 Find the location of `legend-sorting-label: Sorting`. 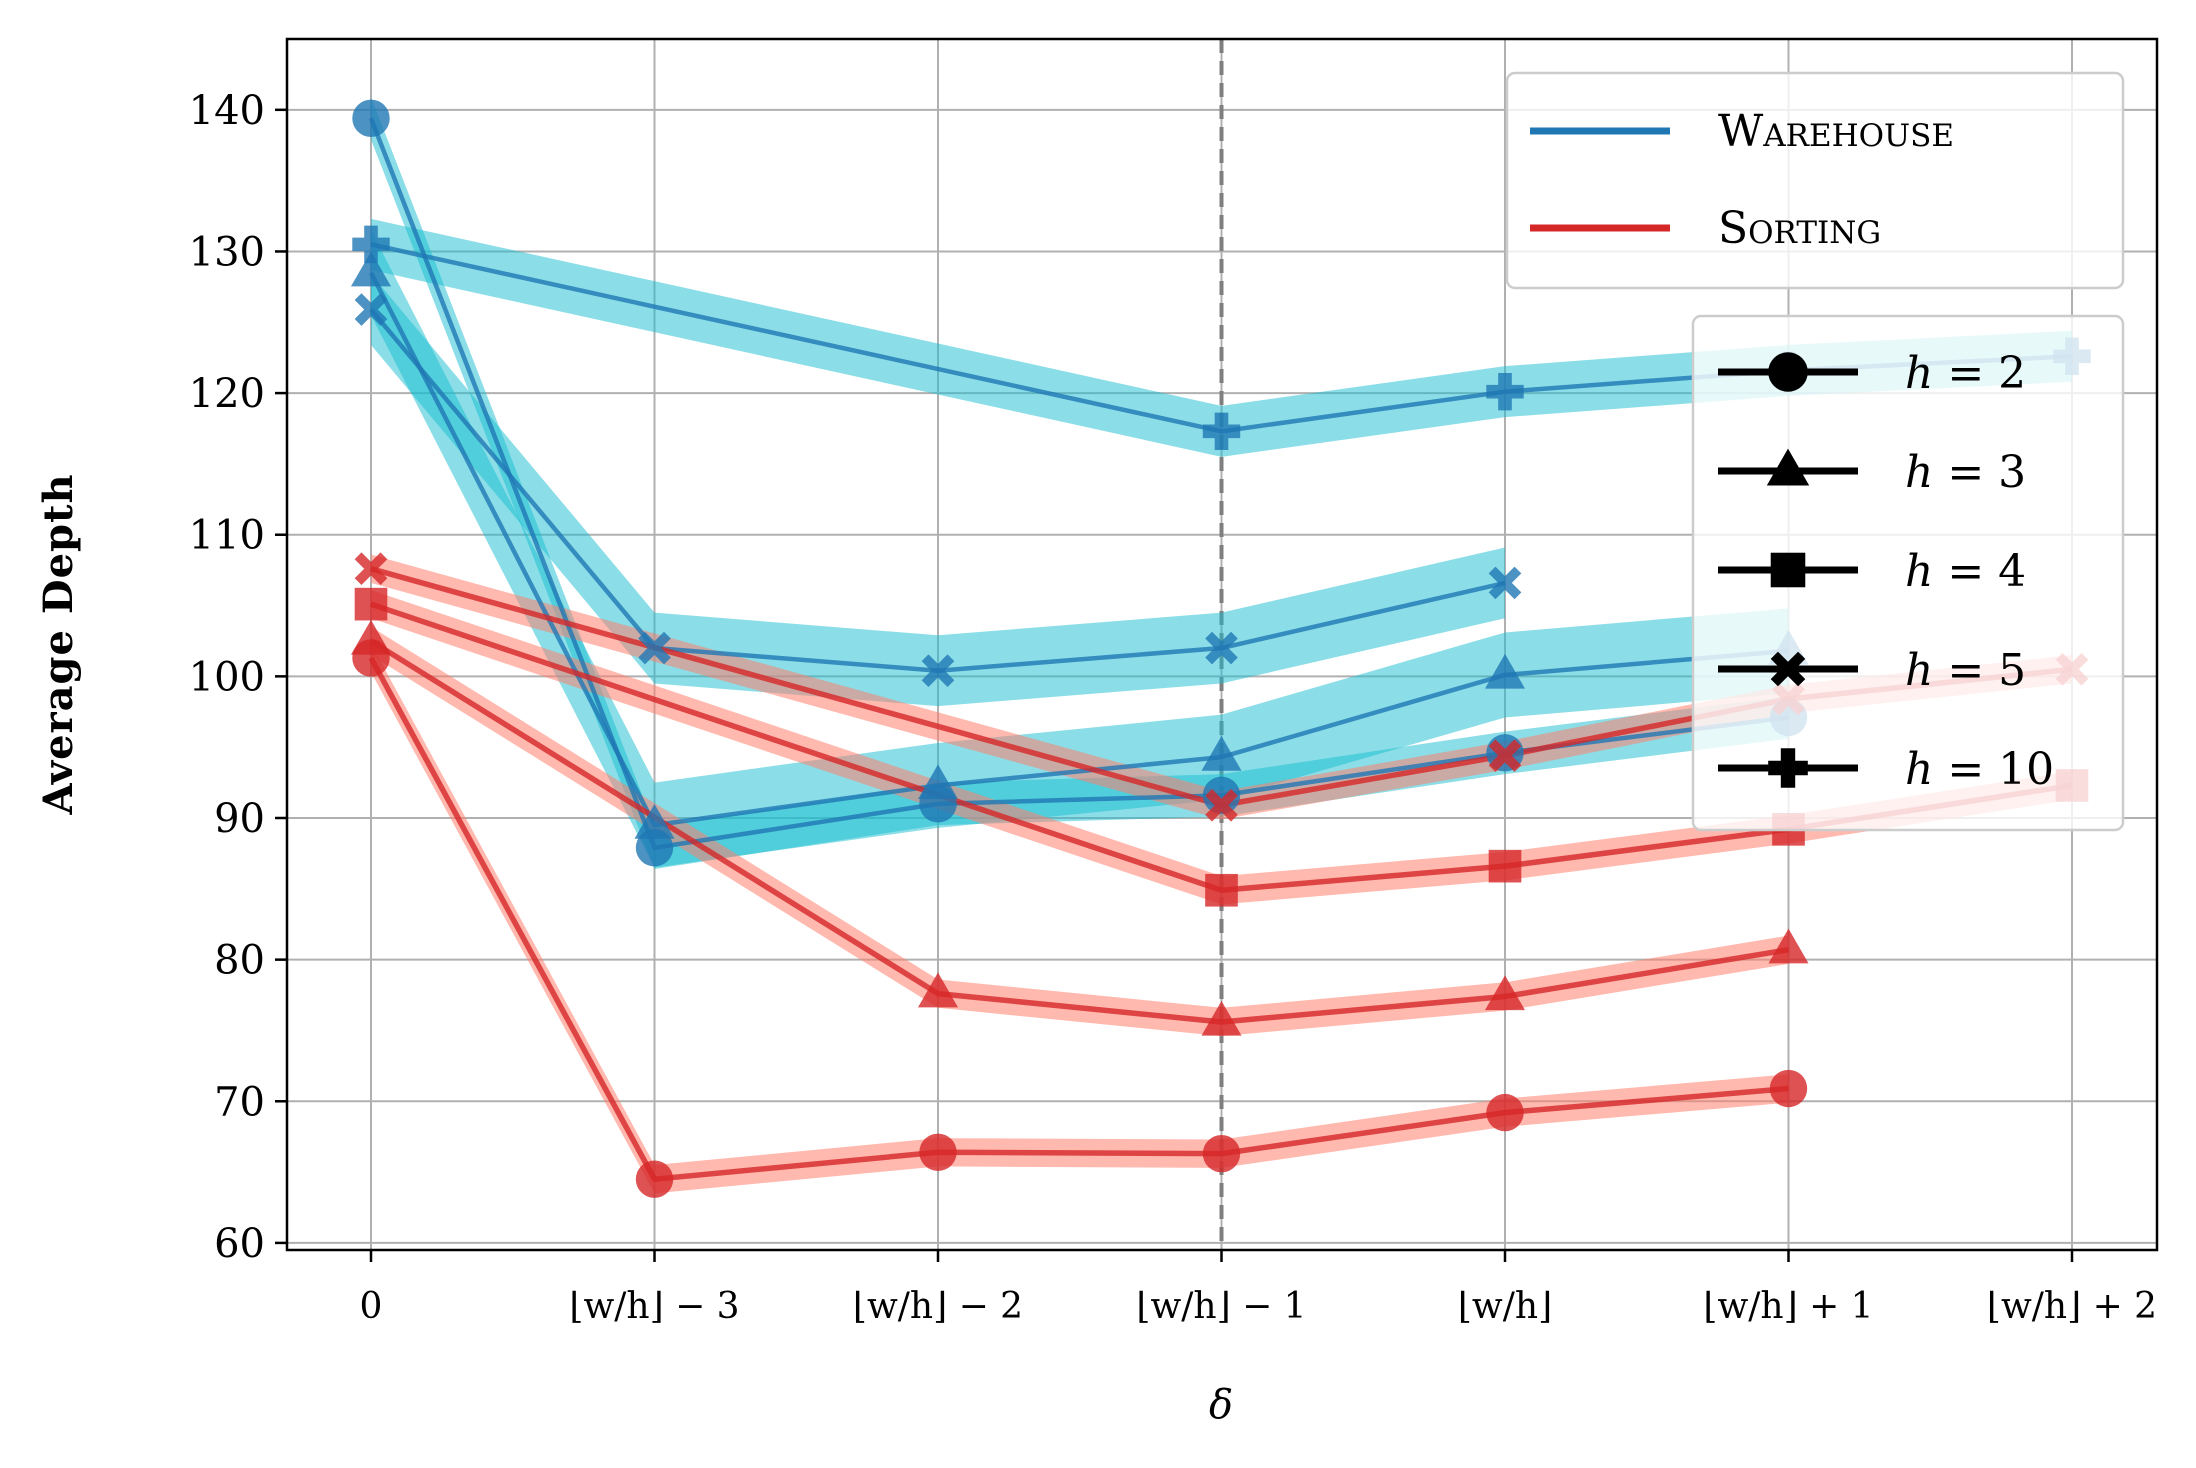

legend-sorting-label: Sorting is located at coordinates (1799, 228).